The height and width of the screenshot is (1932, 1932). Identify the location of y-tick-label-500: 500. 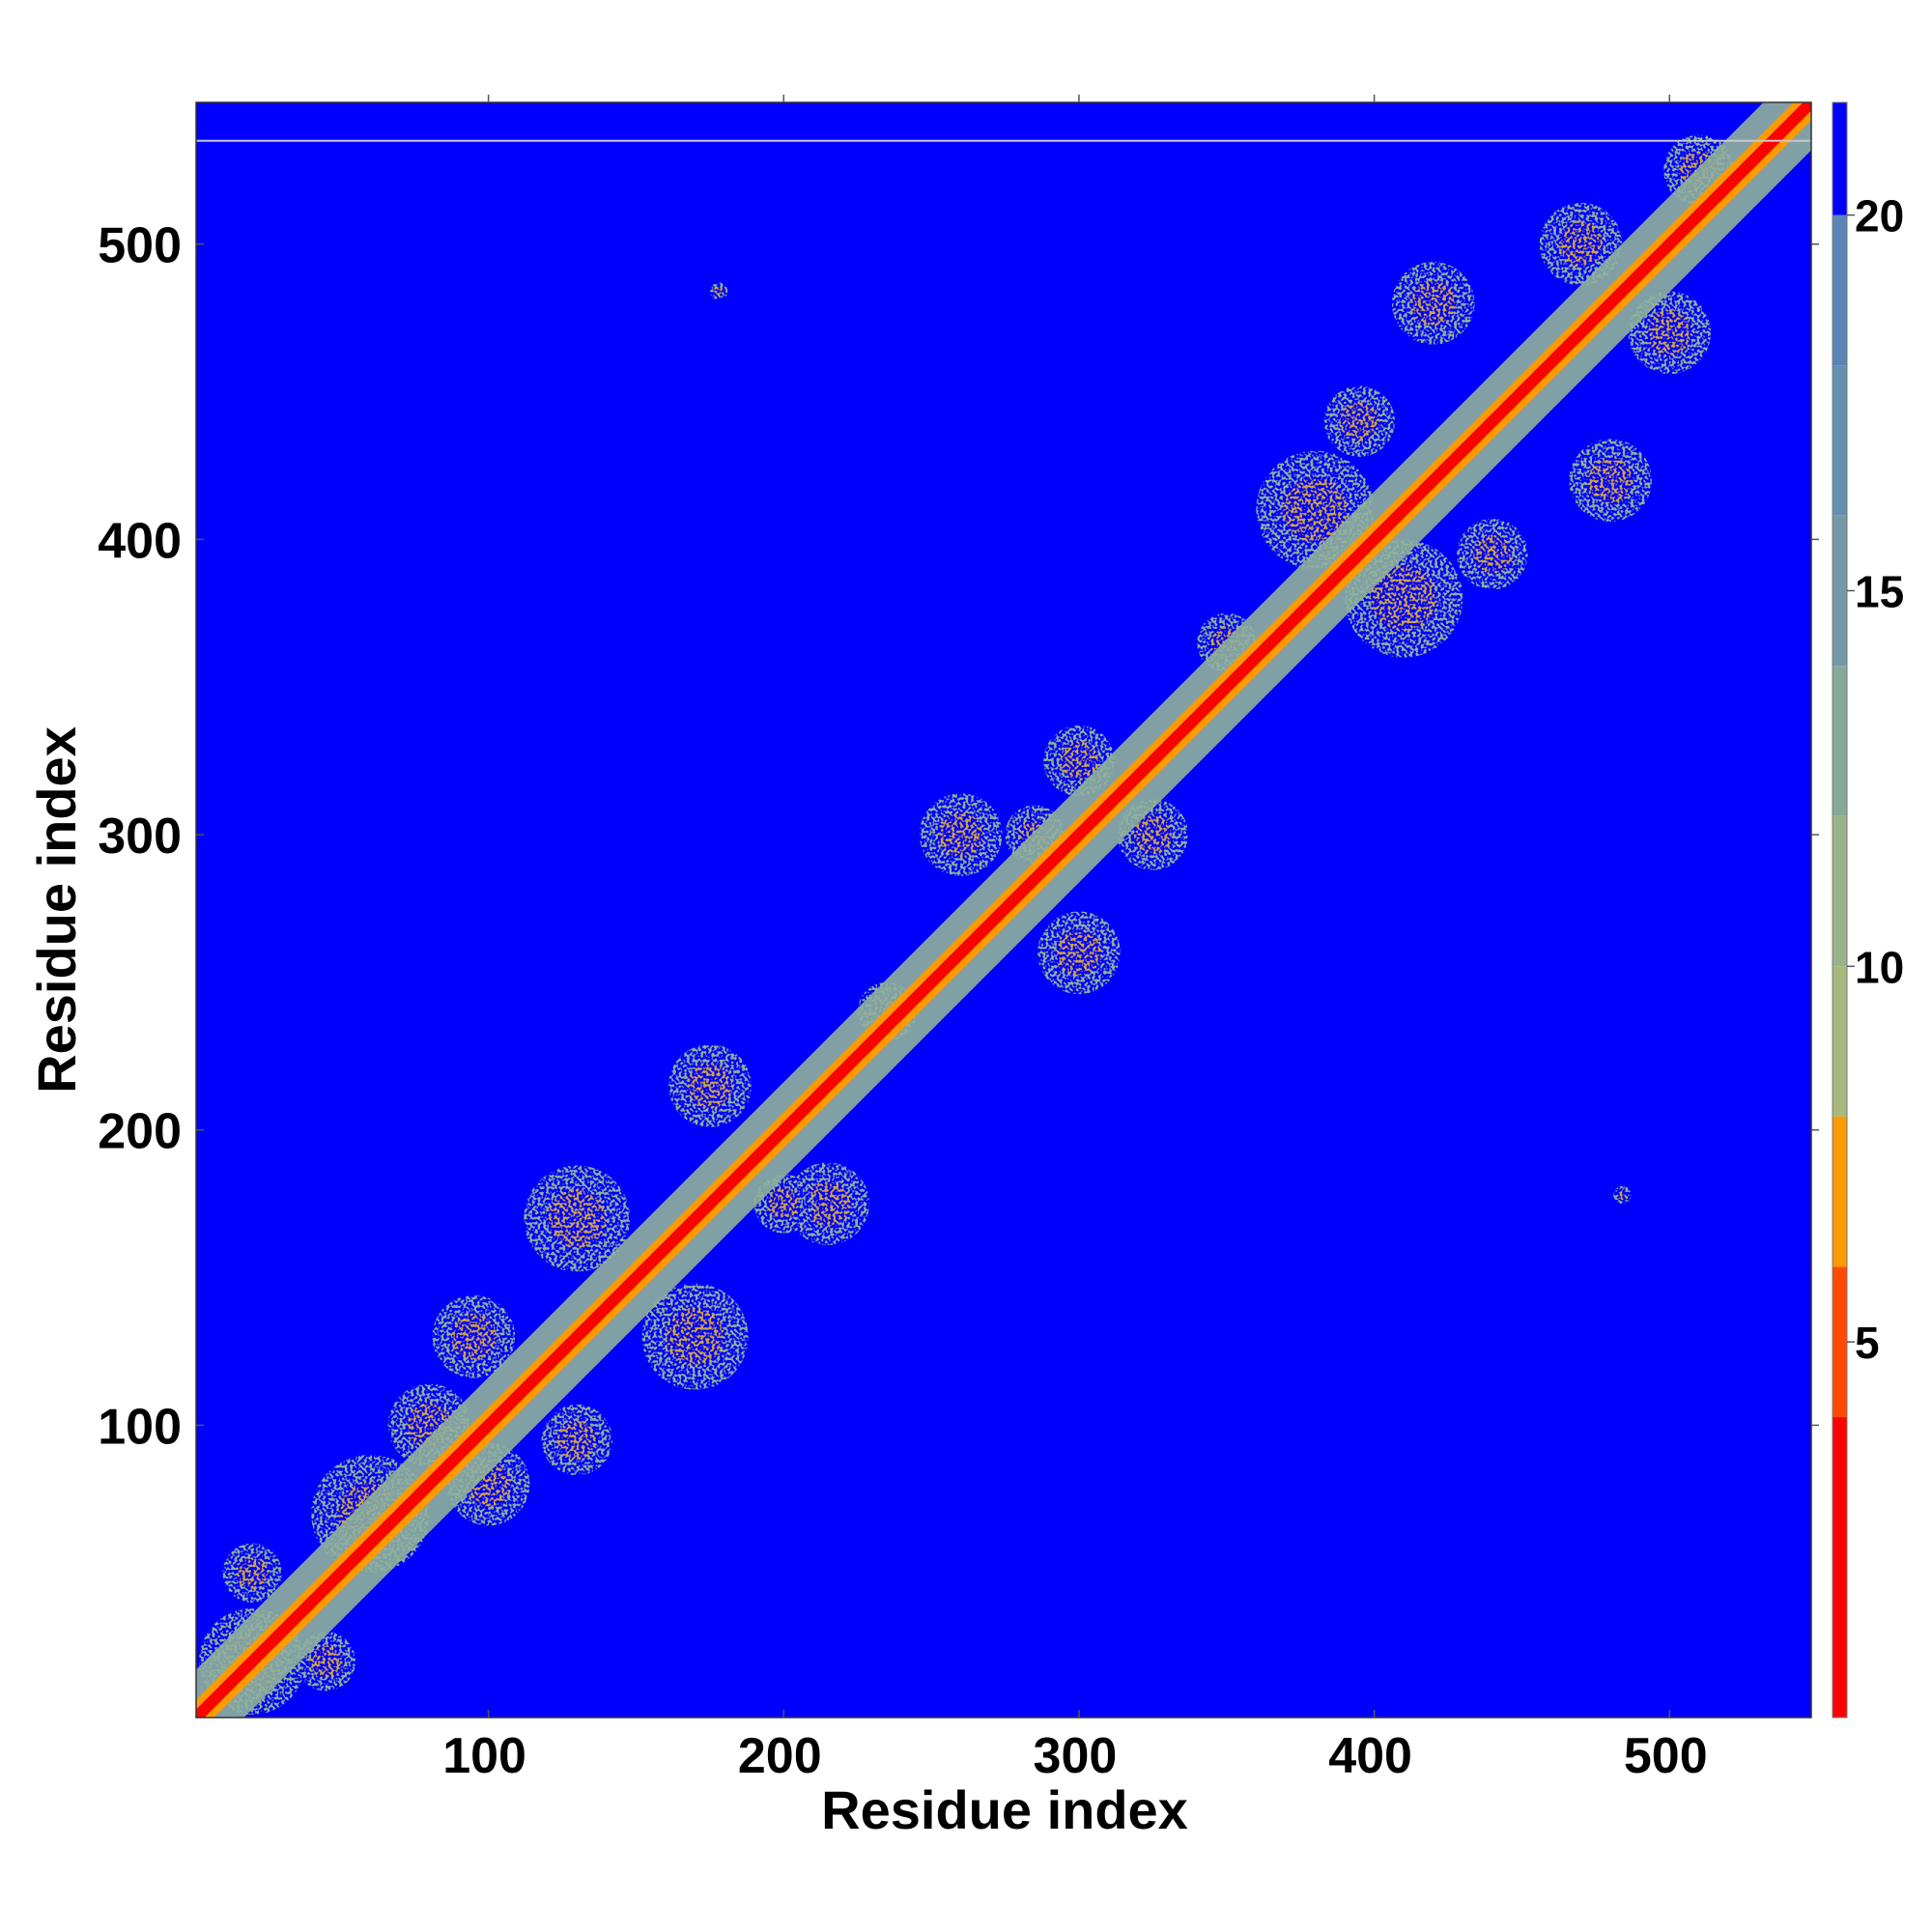
(140, 246).